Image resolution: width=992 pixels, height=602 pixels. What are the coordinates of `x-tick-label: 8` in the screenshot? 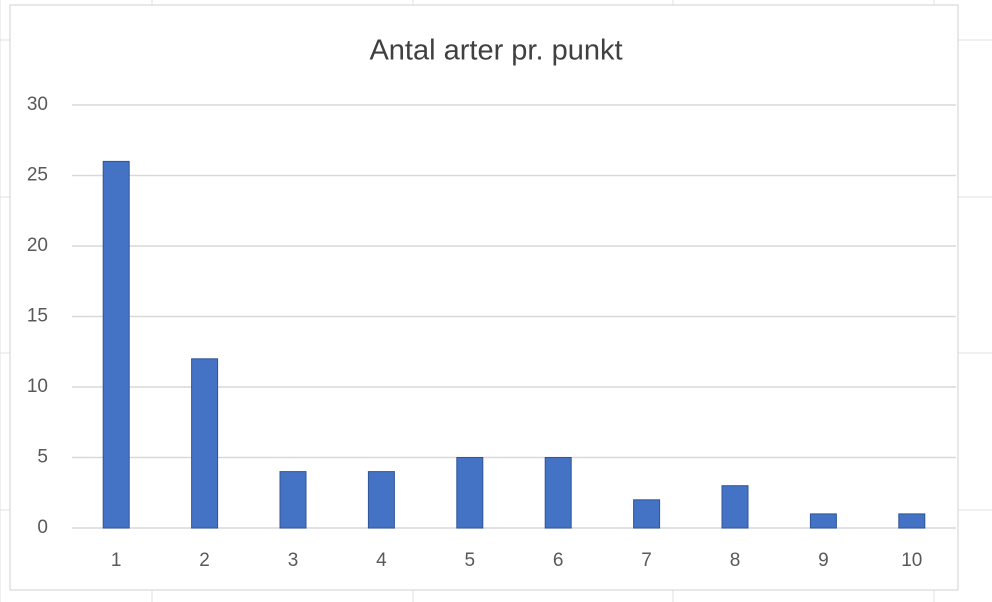 It's located at (735, 560).